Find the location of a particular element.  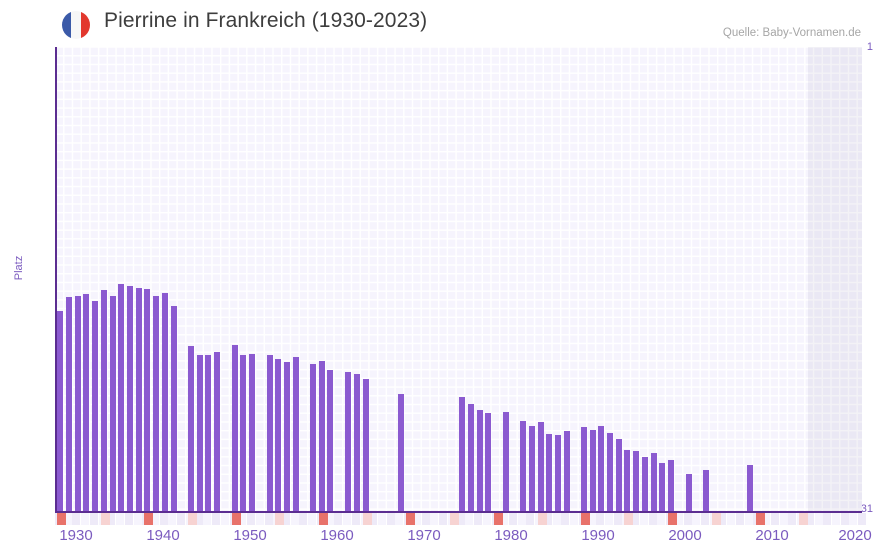

flag-stripe-white is located at coordinates (76, 25).